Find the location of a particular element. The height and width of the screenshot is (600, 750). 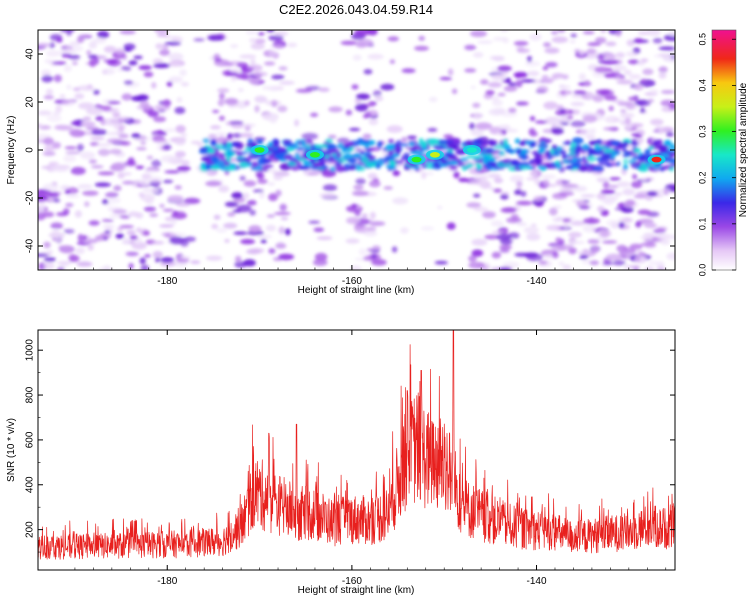

spectrogram-hotspot is located at coordinates (314, 155).